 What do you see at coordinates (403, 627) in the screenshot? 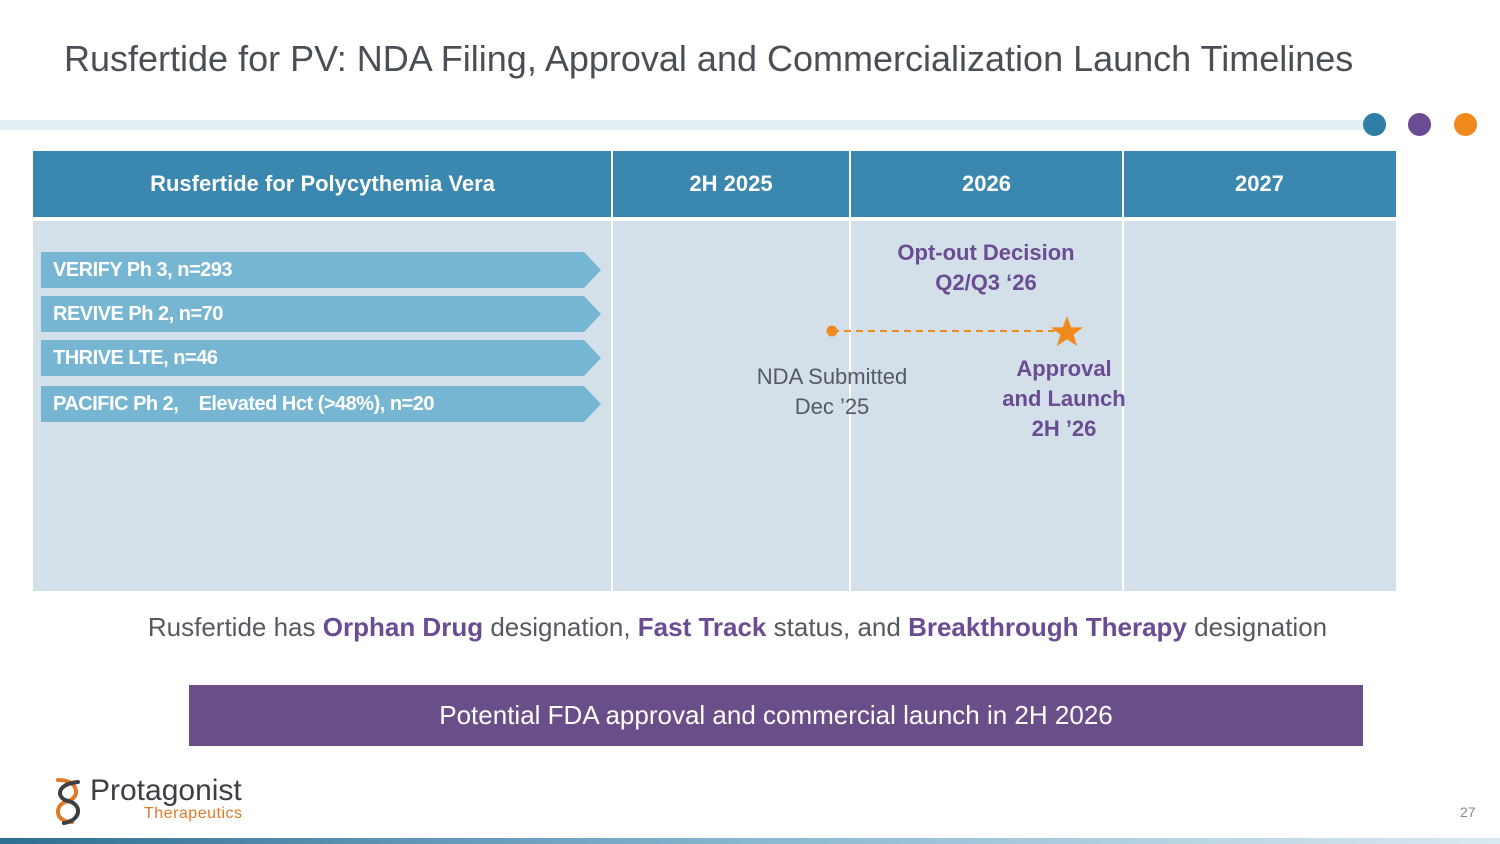
I see `orphan-drug-highlight: Orphan Drug` at bounding box center [403, 627].